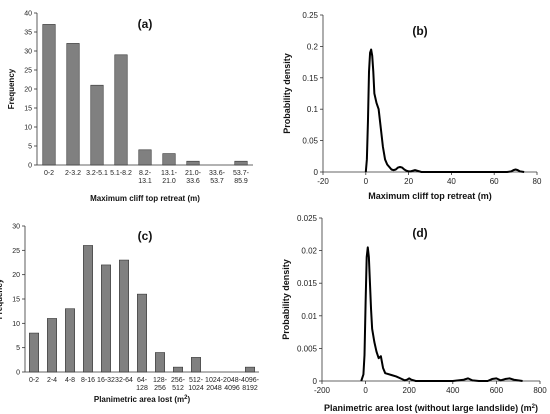  What do you see at coordinates (419, 31) in the screenshot?
I see `panel-label: (b)` at bounding box center [419, 31].